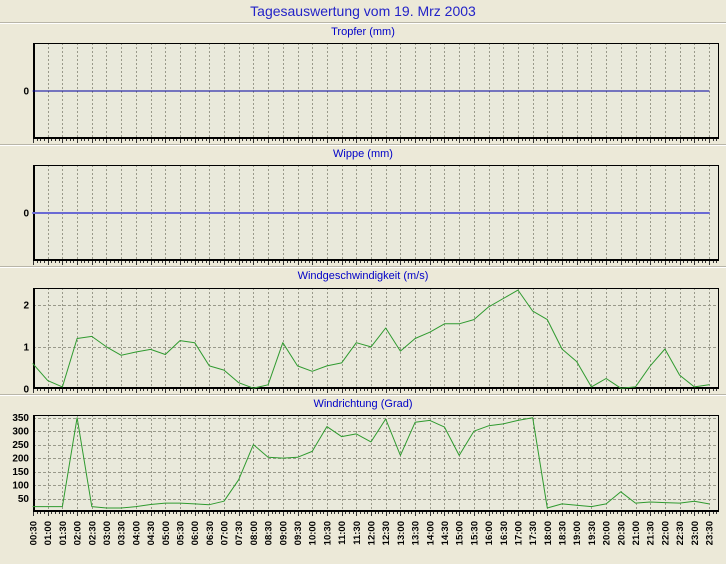 The height and width of the screenshot is (564, 726). What do you see at coordinates (327, 533) in the screenshot?
I see `x-tick-label: 10:30` at bounding box center [327, 533].